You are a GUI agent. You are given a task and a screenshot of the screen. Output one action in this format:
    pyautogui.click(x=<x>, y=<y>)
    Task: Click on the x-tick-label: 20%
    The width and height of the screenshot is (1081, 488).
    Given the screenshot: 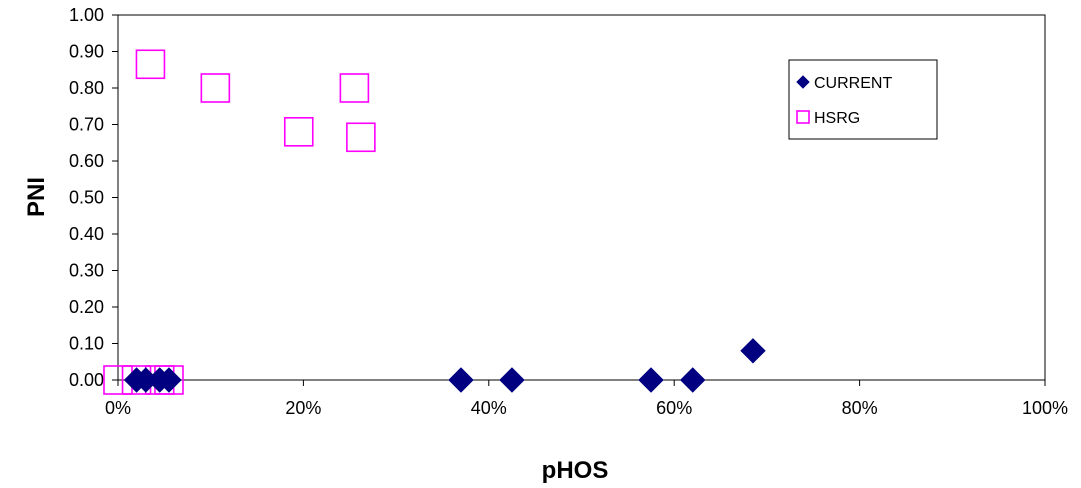 What is the action you would take?
    pyautogui.click(x=303, y=408)
    